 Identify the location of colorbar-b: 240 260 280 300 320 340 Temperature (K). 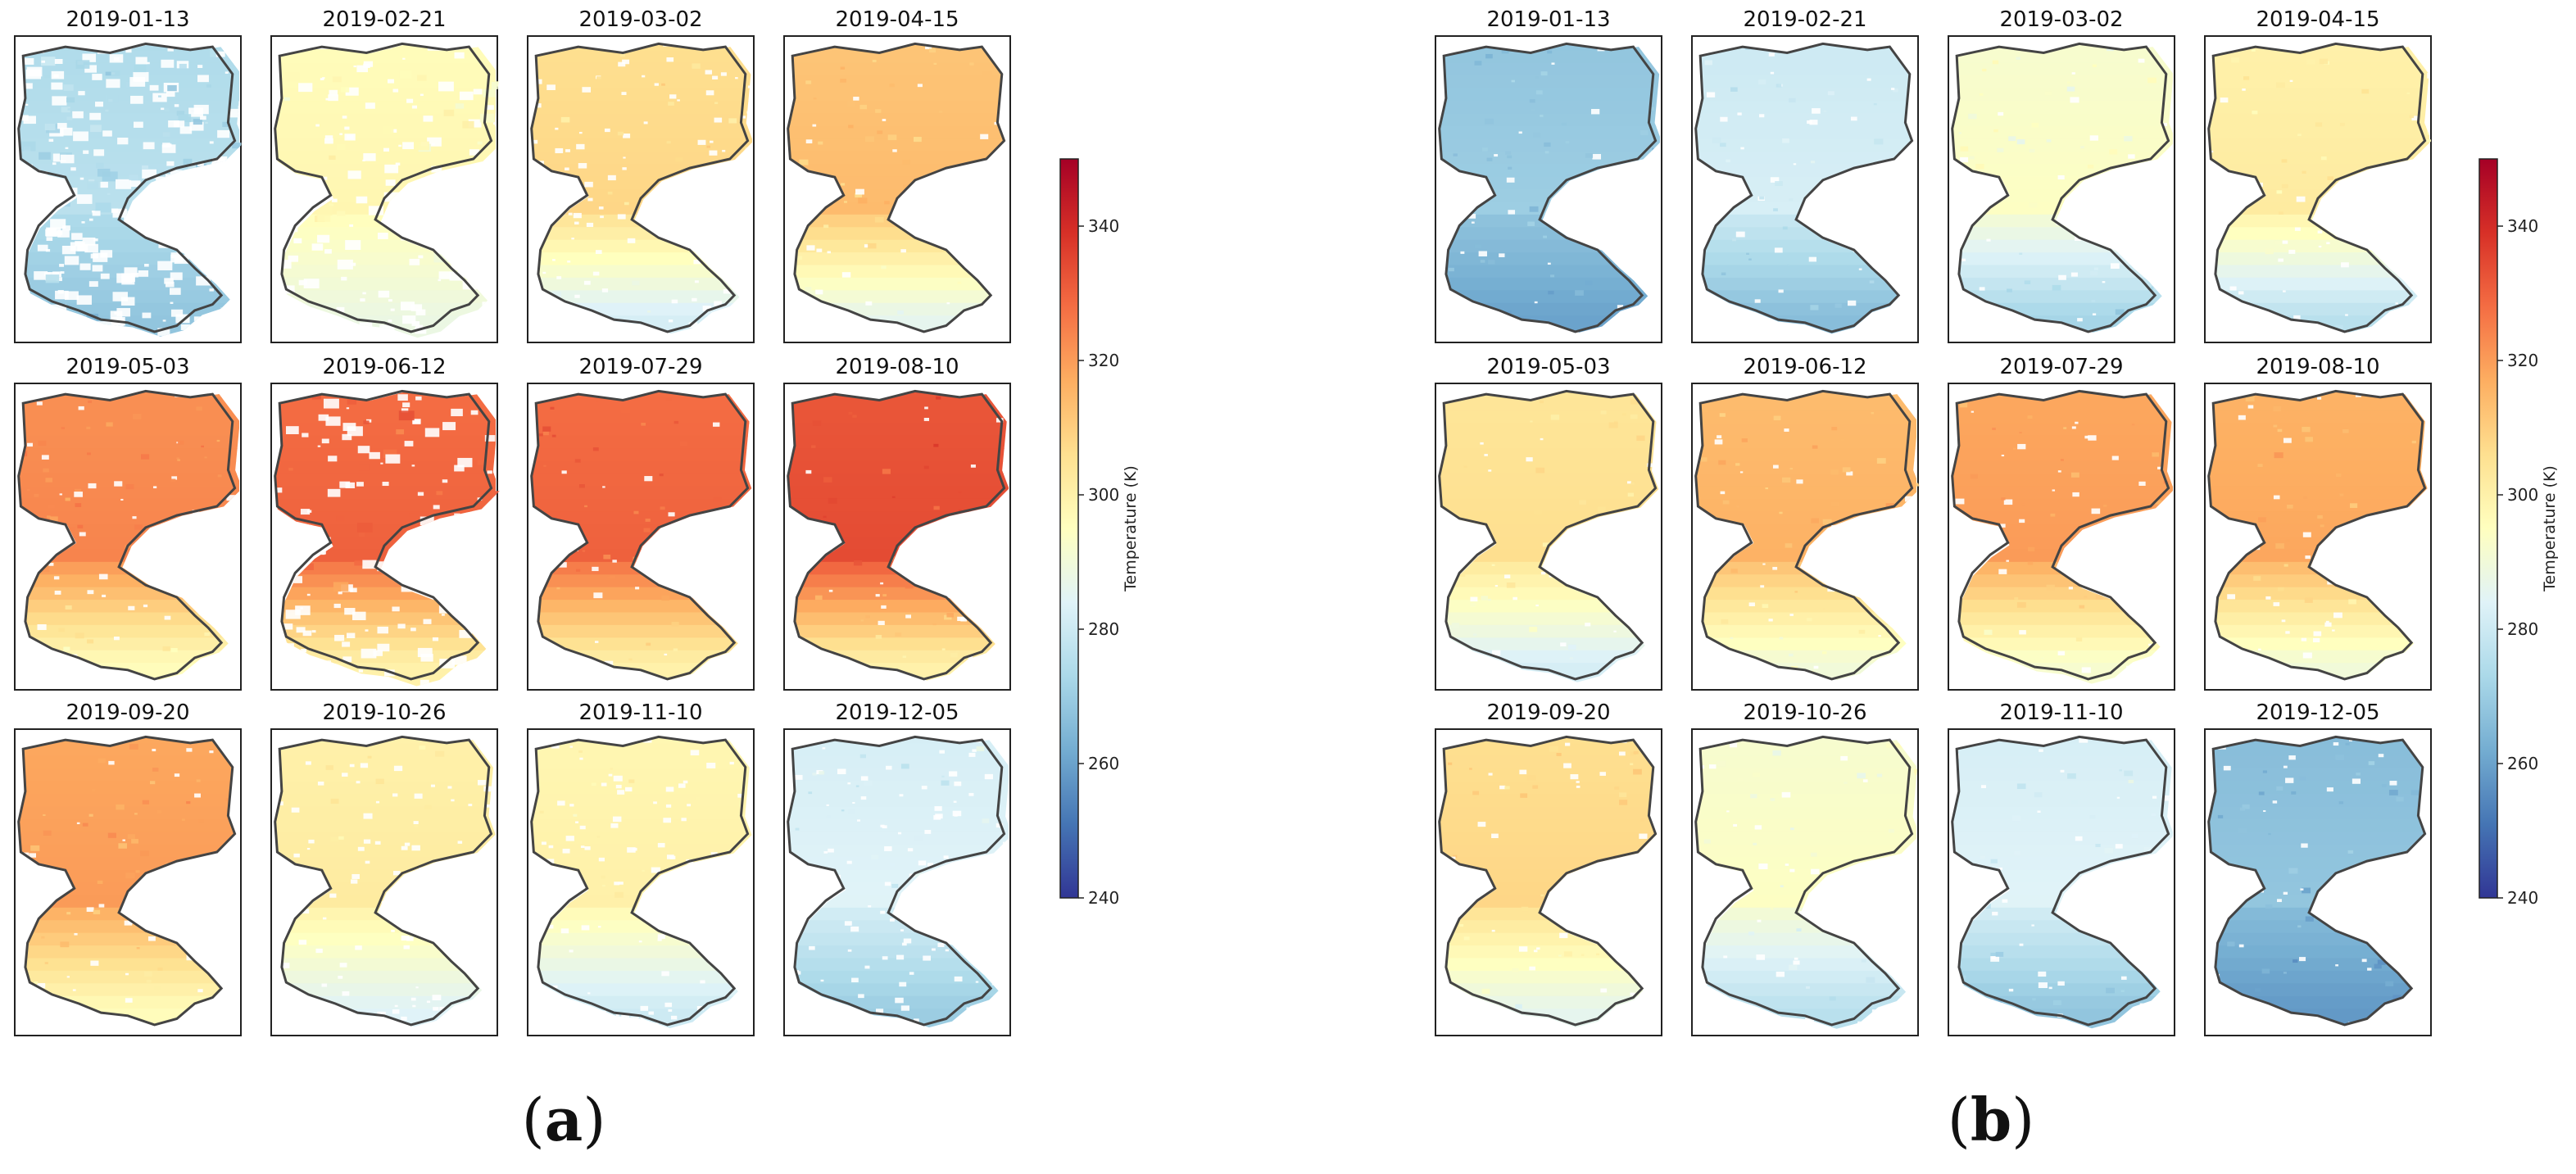
(2518, 533).